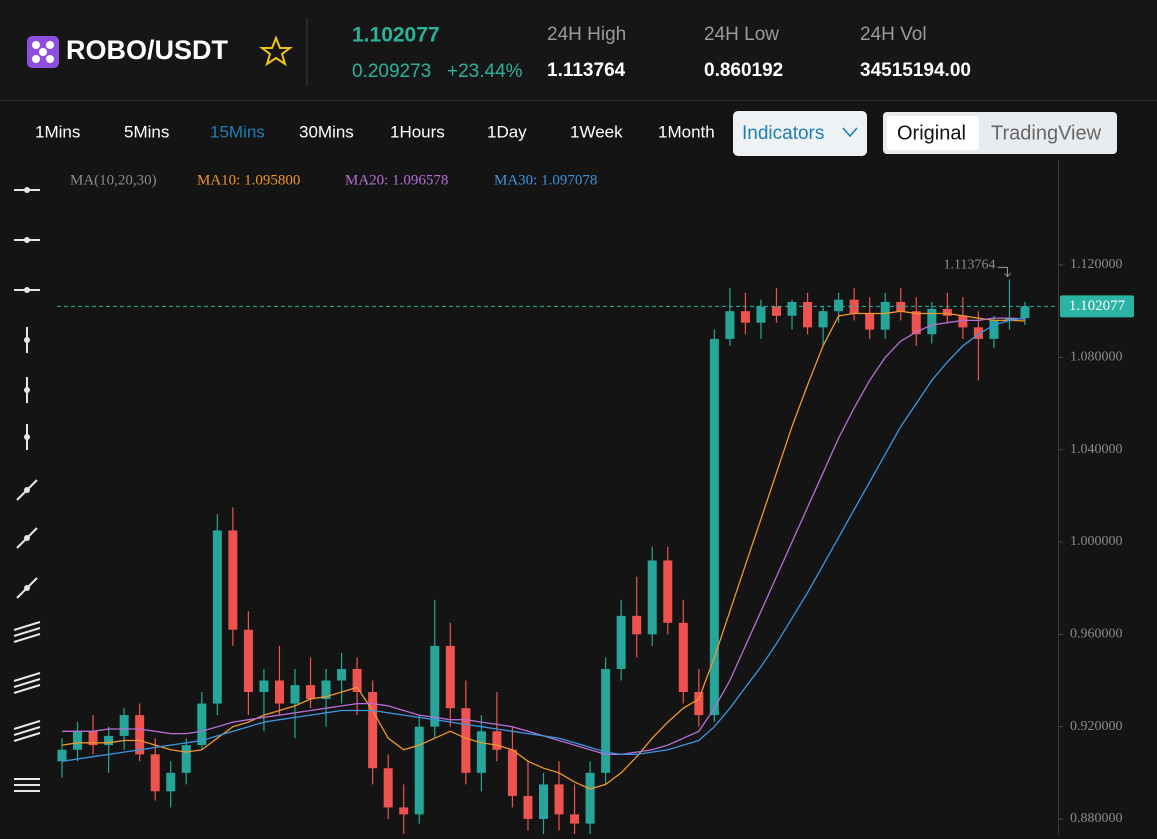  What do you see at coordinates (417, 131) in the screenshot?
I see `interval-tab: 1Hours` at bounding box center [417, 131].